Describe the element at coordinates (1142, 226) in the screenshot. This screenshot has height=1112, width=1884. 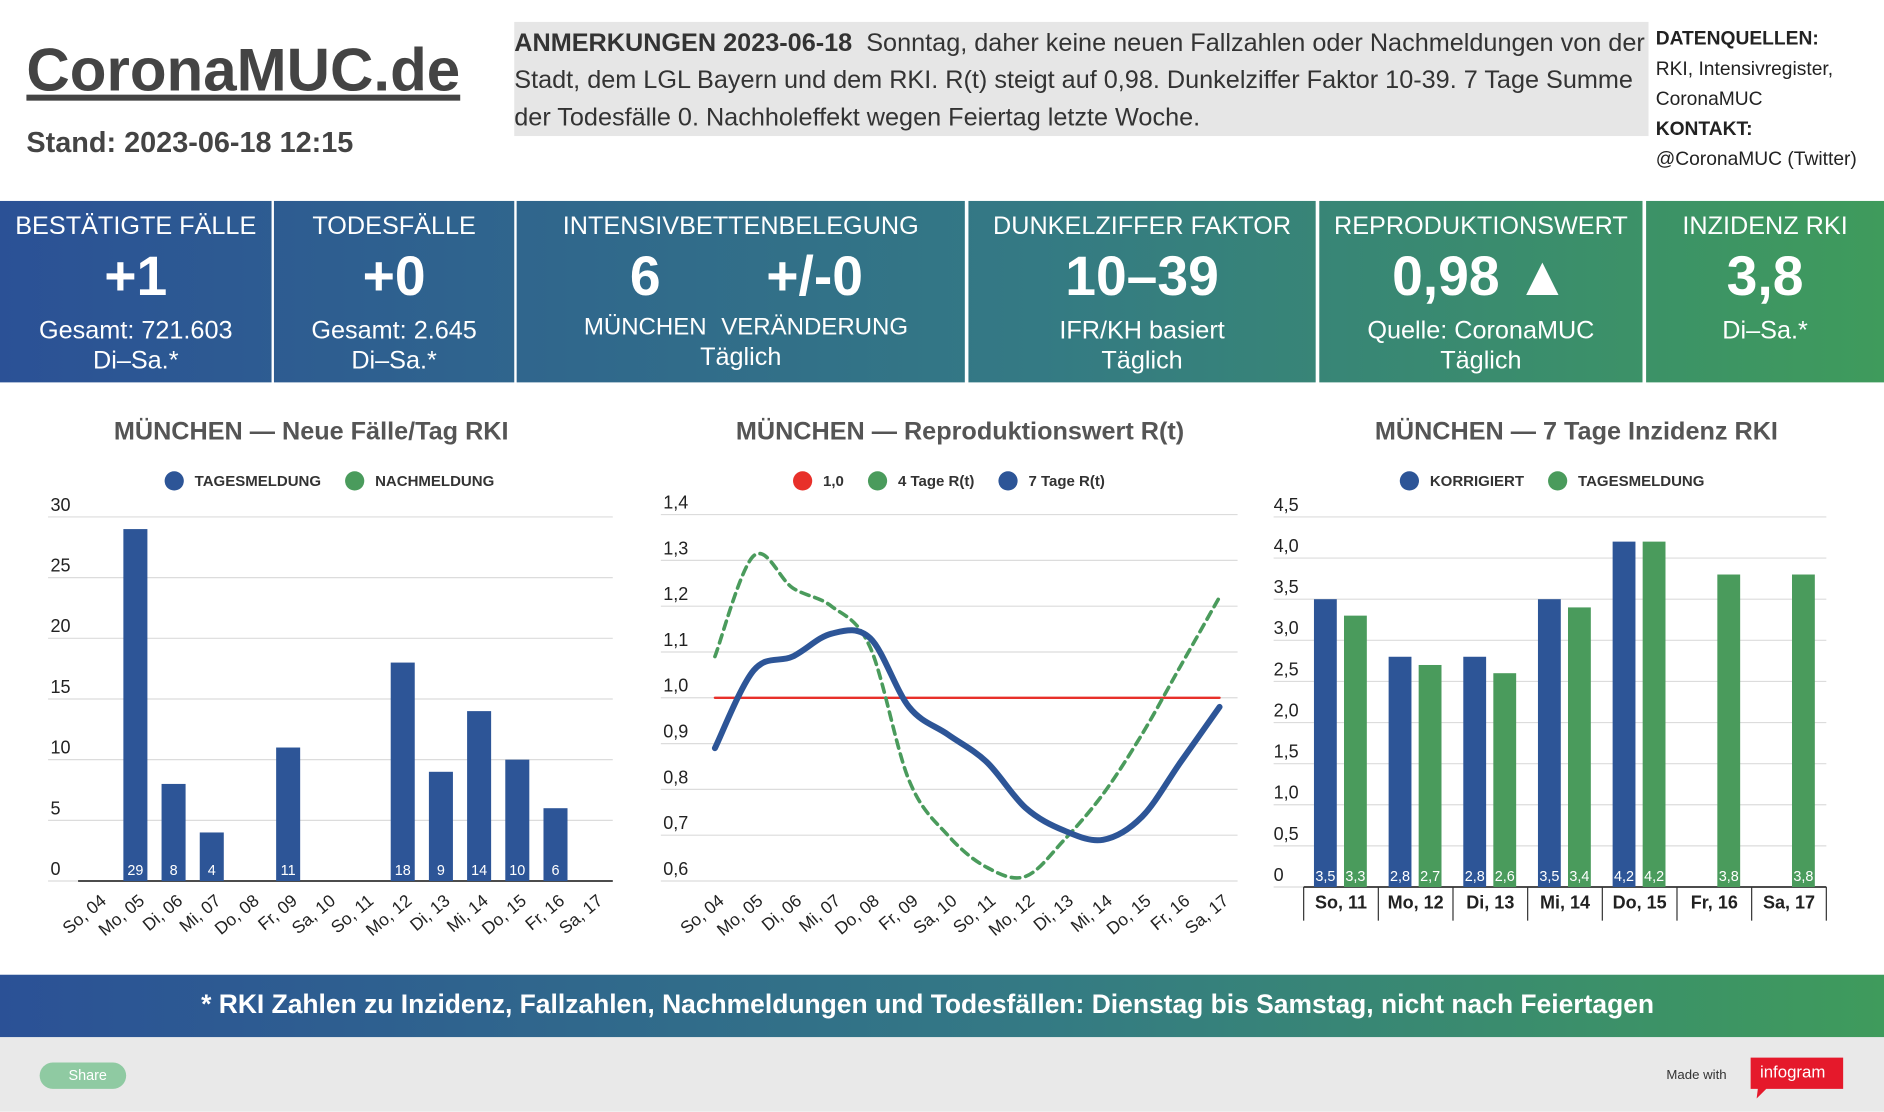
I see `kpi-title: DUNKELZIFFER FAKTOR` at that location.